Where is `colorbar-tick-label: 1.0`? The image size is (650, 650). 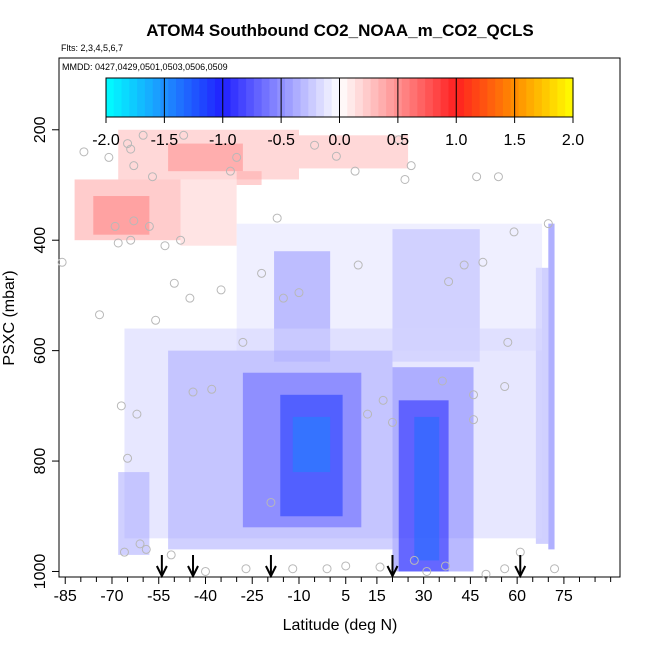 colorbar-tick-label: 1.0 is located at coordinates (456, 140).